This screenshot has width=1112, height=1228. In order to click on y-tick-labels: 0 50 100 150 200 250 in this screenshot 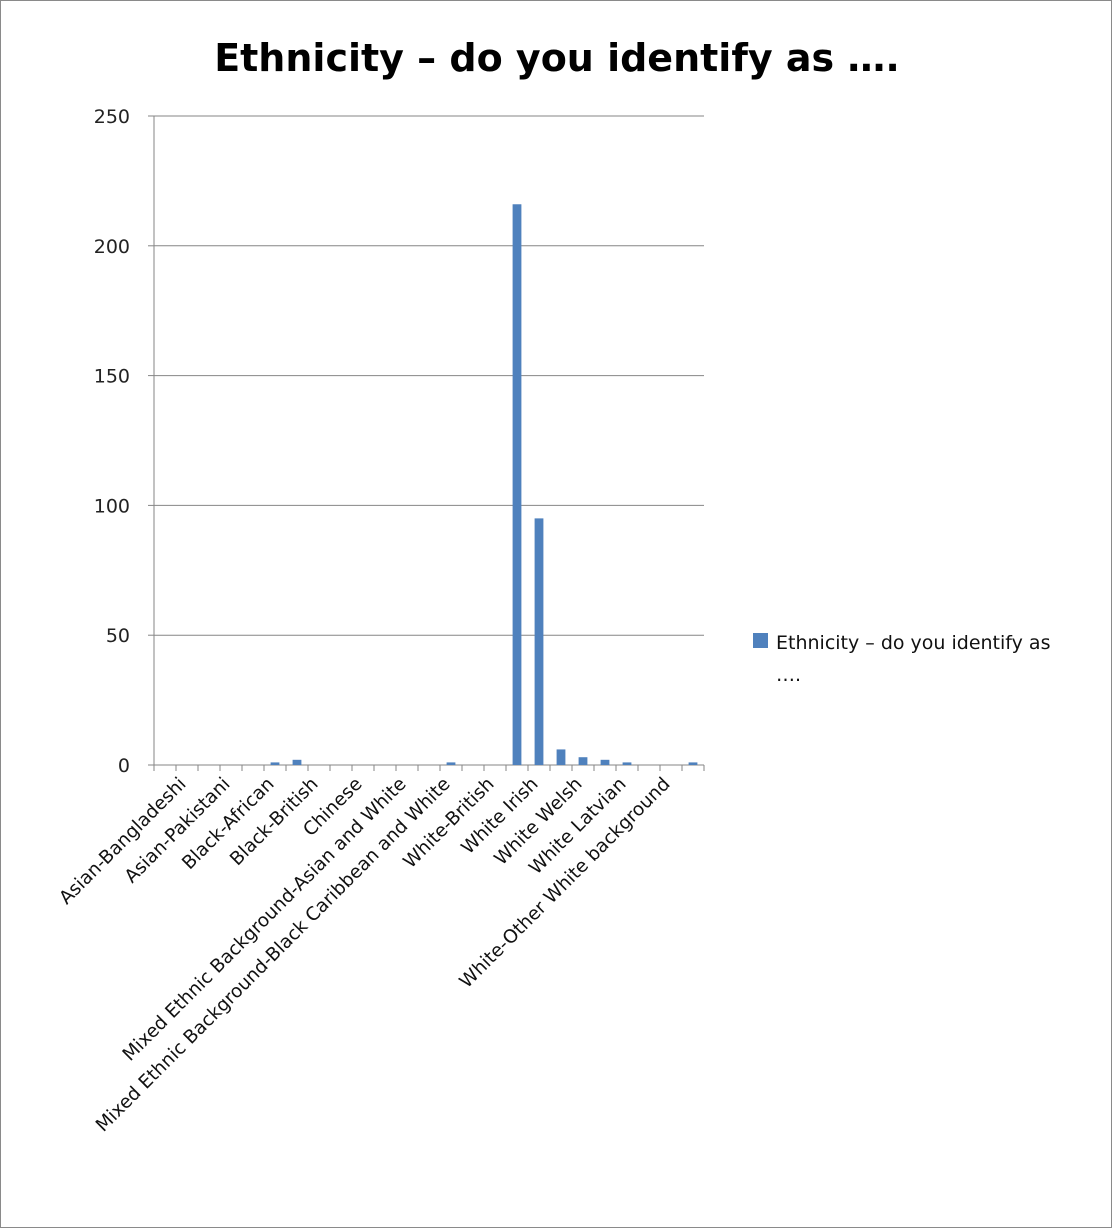, I will do `click(112, 441)`.